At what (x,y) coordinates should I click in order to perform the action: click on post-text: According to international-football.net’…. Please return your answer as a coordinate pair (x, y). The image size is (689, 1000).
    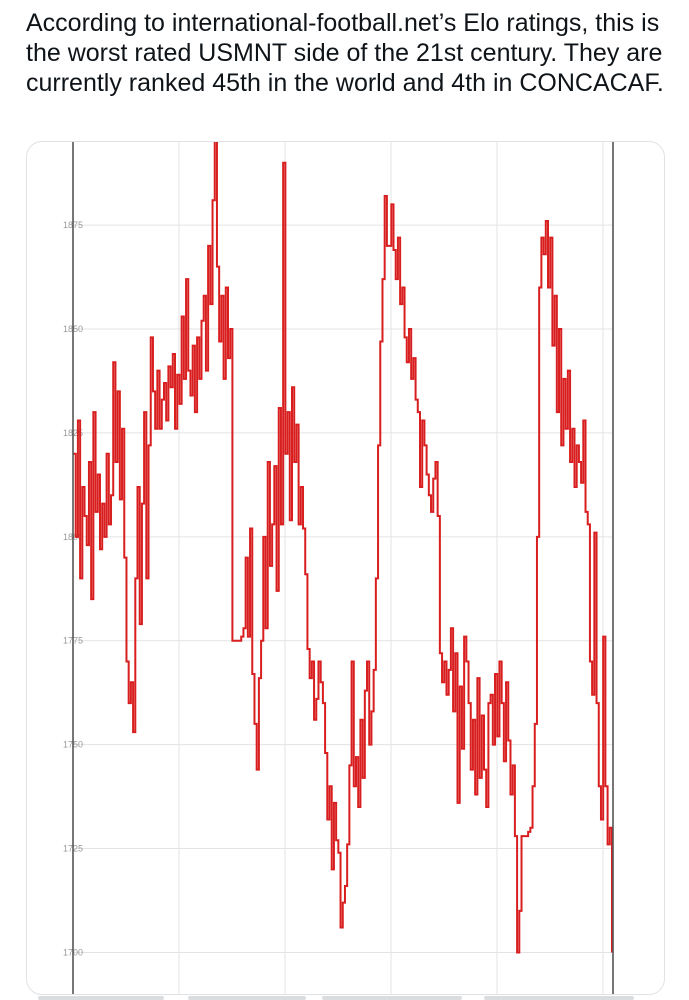
    Looking at the image, I should click on (345, 53).